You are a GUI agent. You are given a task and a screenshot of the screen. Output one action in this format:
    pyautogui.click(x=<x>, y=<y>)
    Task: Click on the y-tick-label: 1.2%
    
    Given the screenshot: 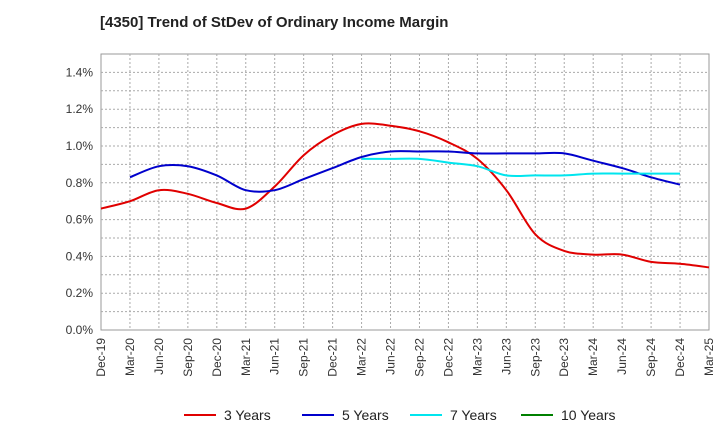 What is the action you would take?
    pyautogui.click(x=80, y=109)
    